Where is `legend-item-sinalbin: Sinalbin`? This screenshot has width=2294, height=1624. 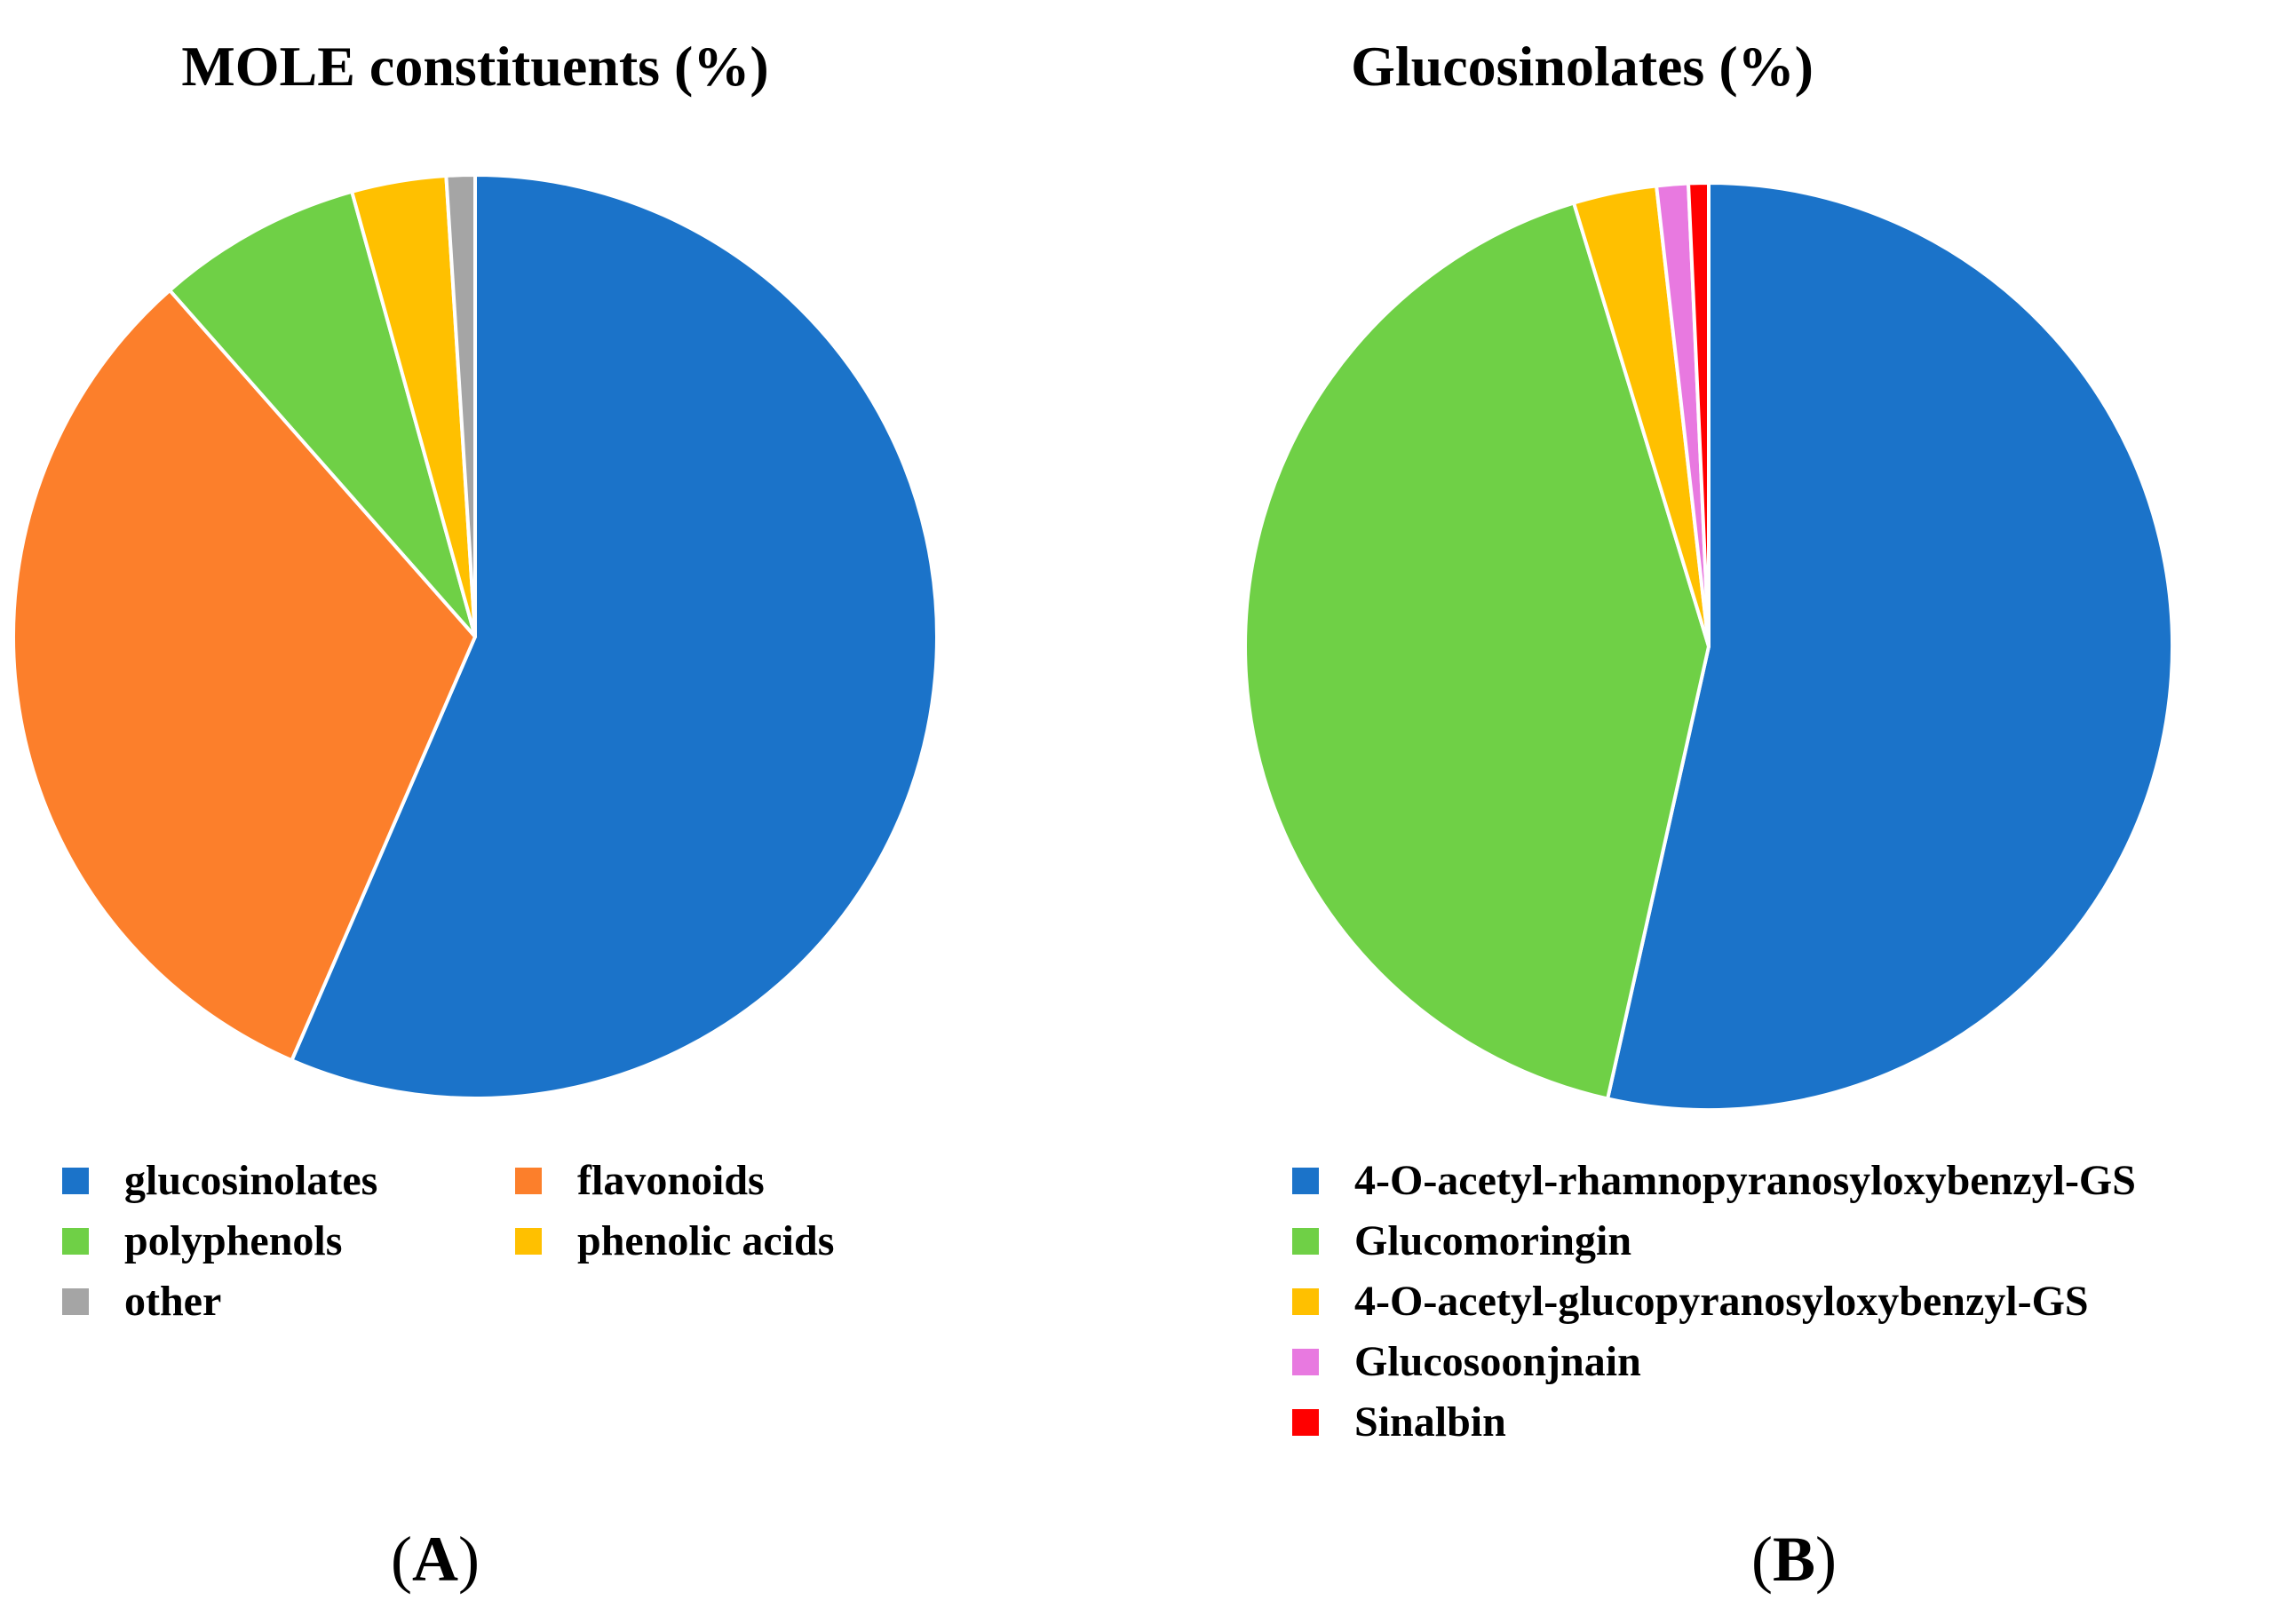 legend-item-sinalbin: Sinalbin is located at coordinates (1399, 1422).